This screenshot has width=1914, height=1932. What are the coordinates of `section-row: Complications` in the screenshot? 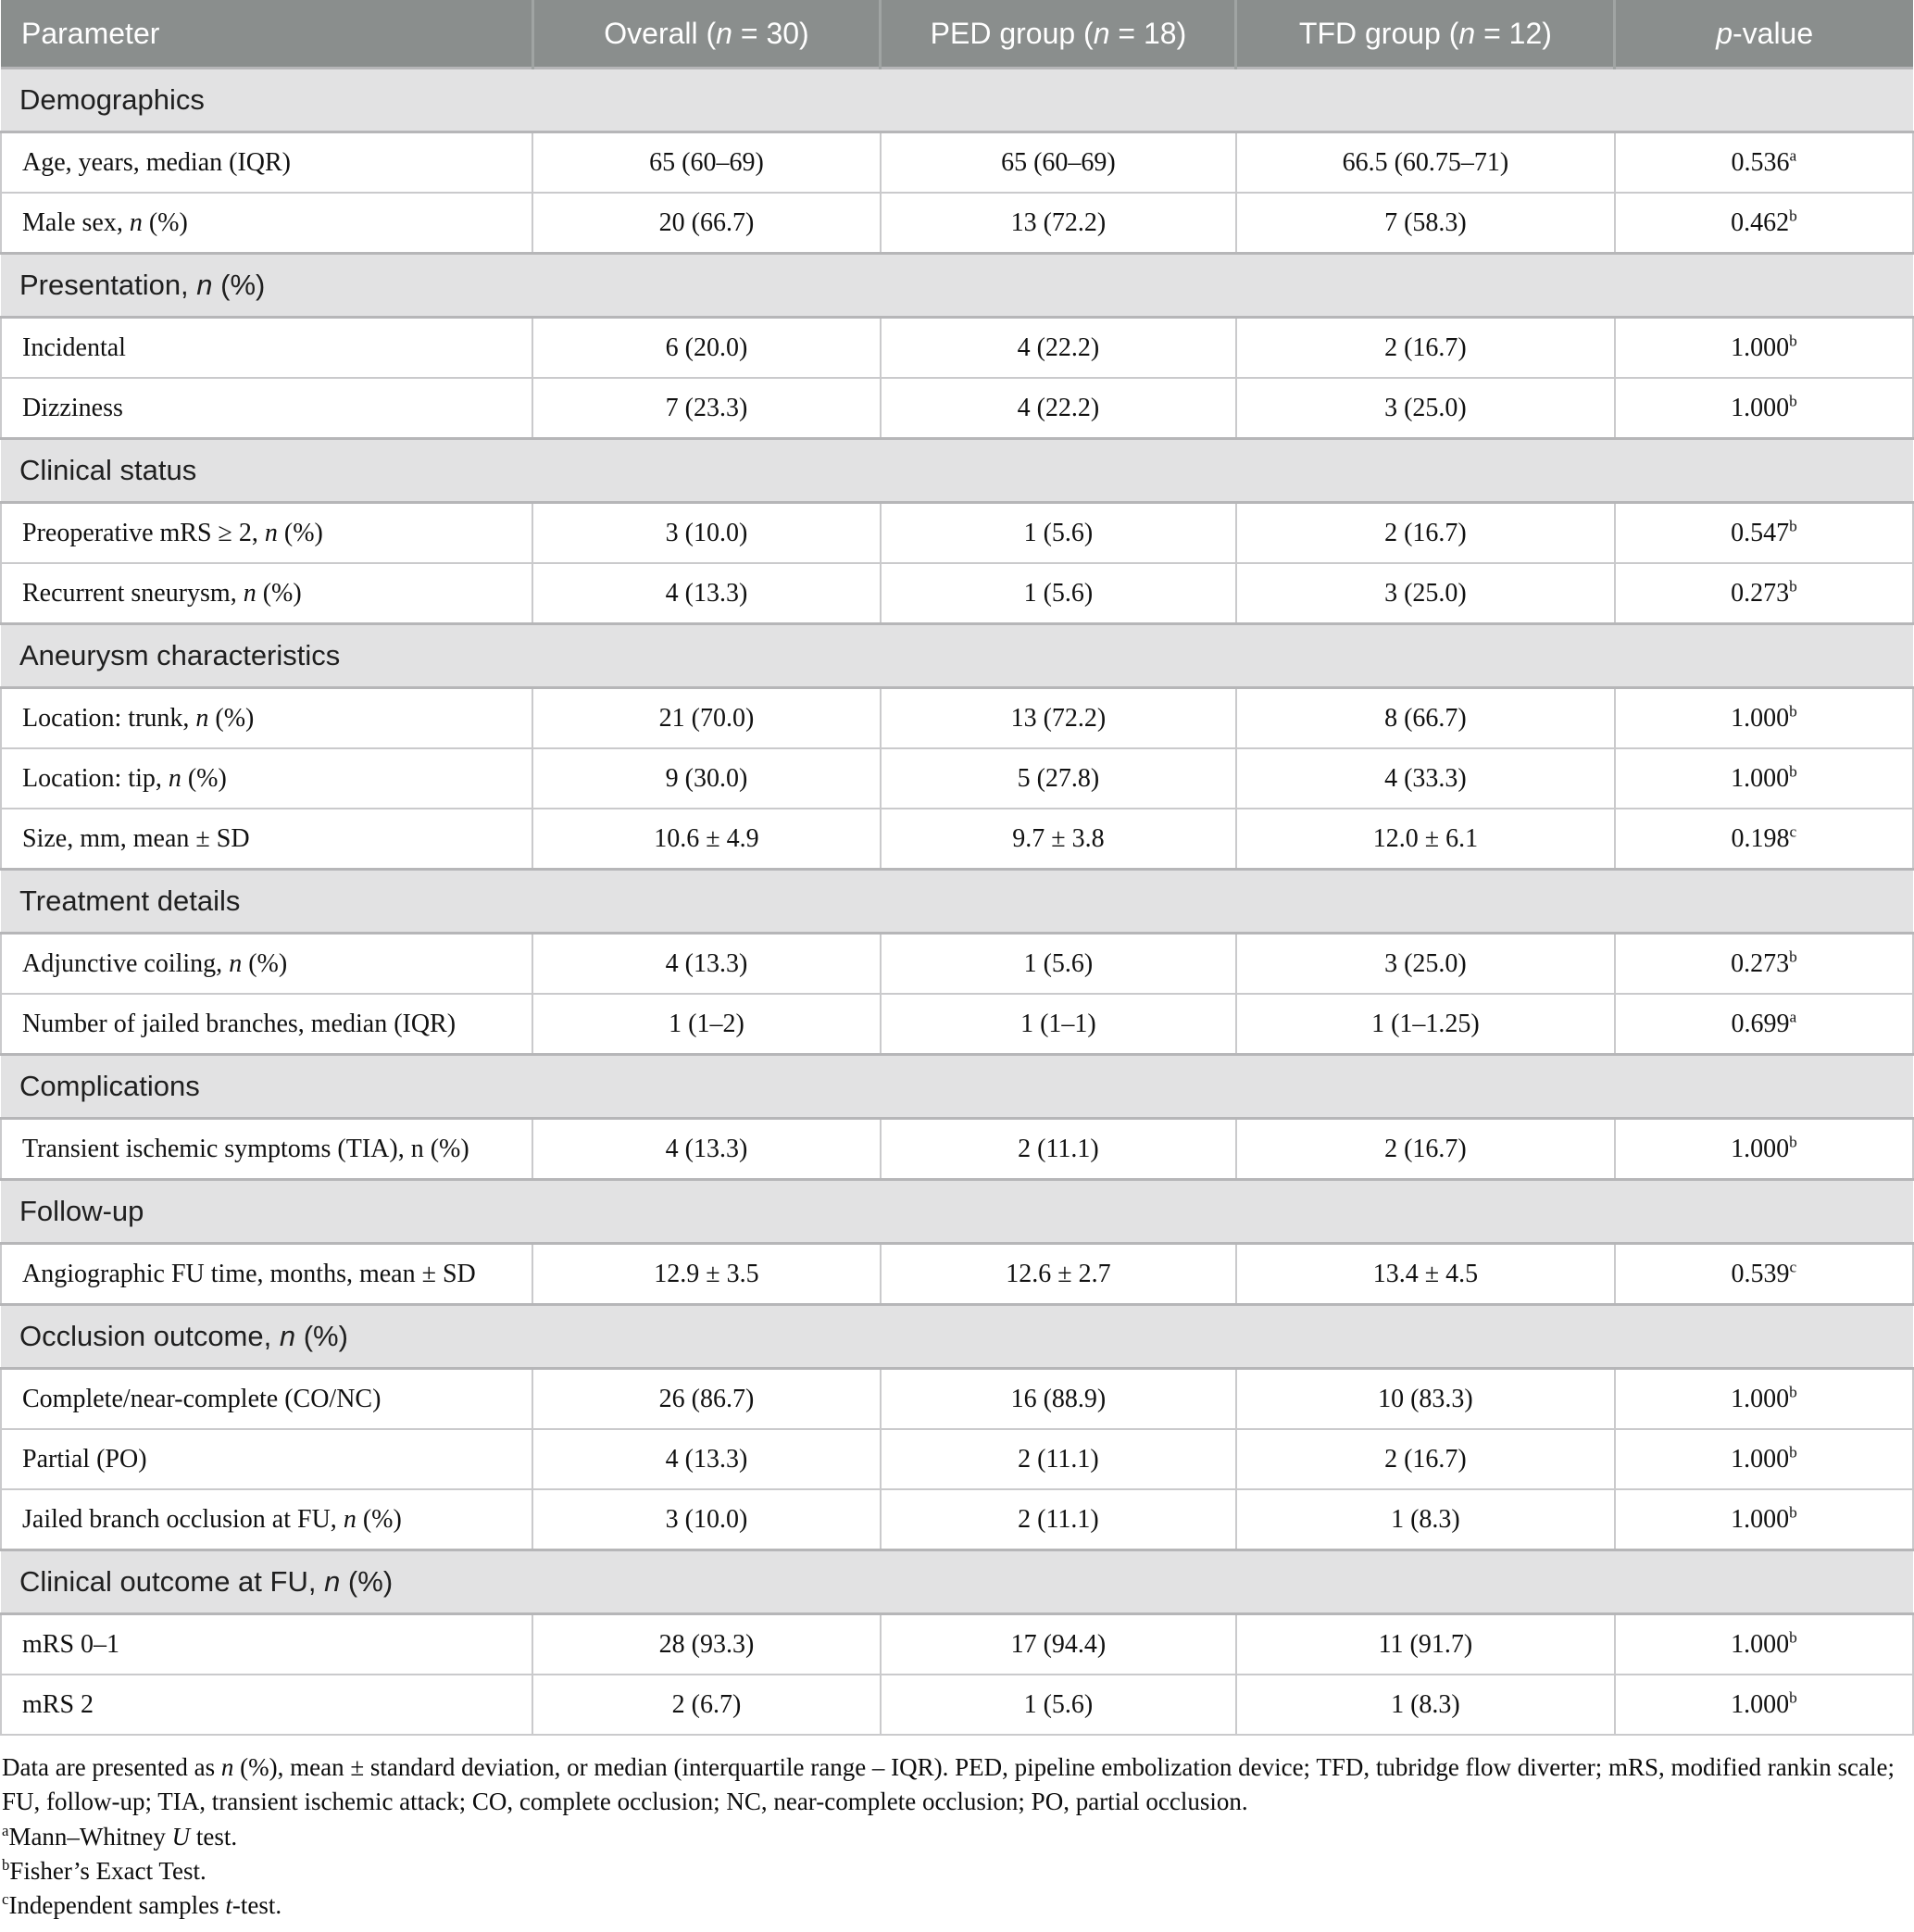 It's located at (957, 1086).